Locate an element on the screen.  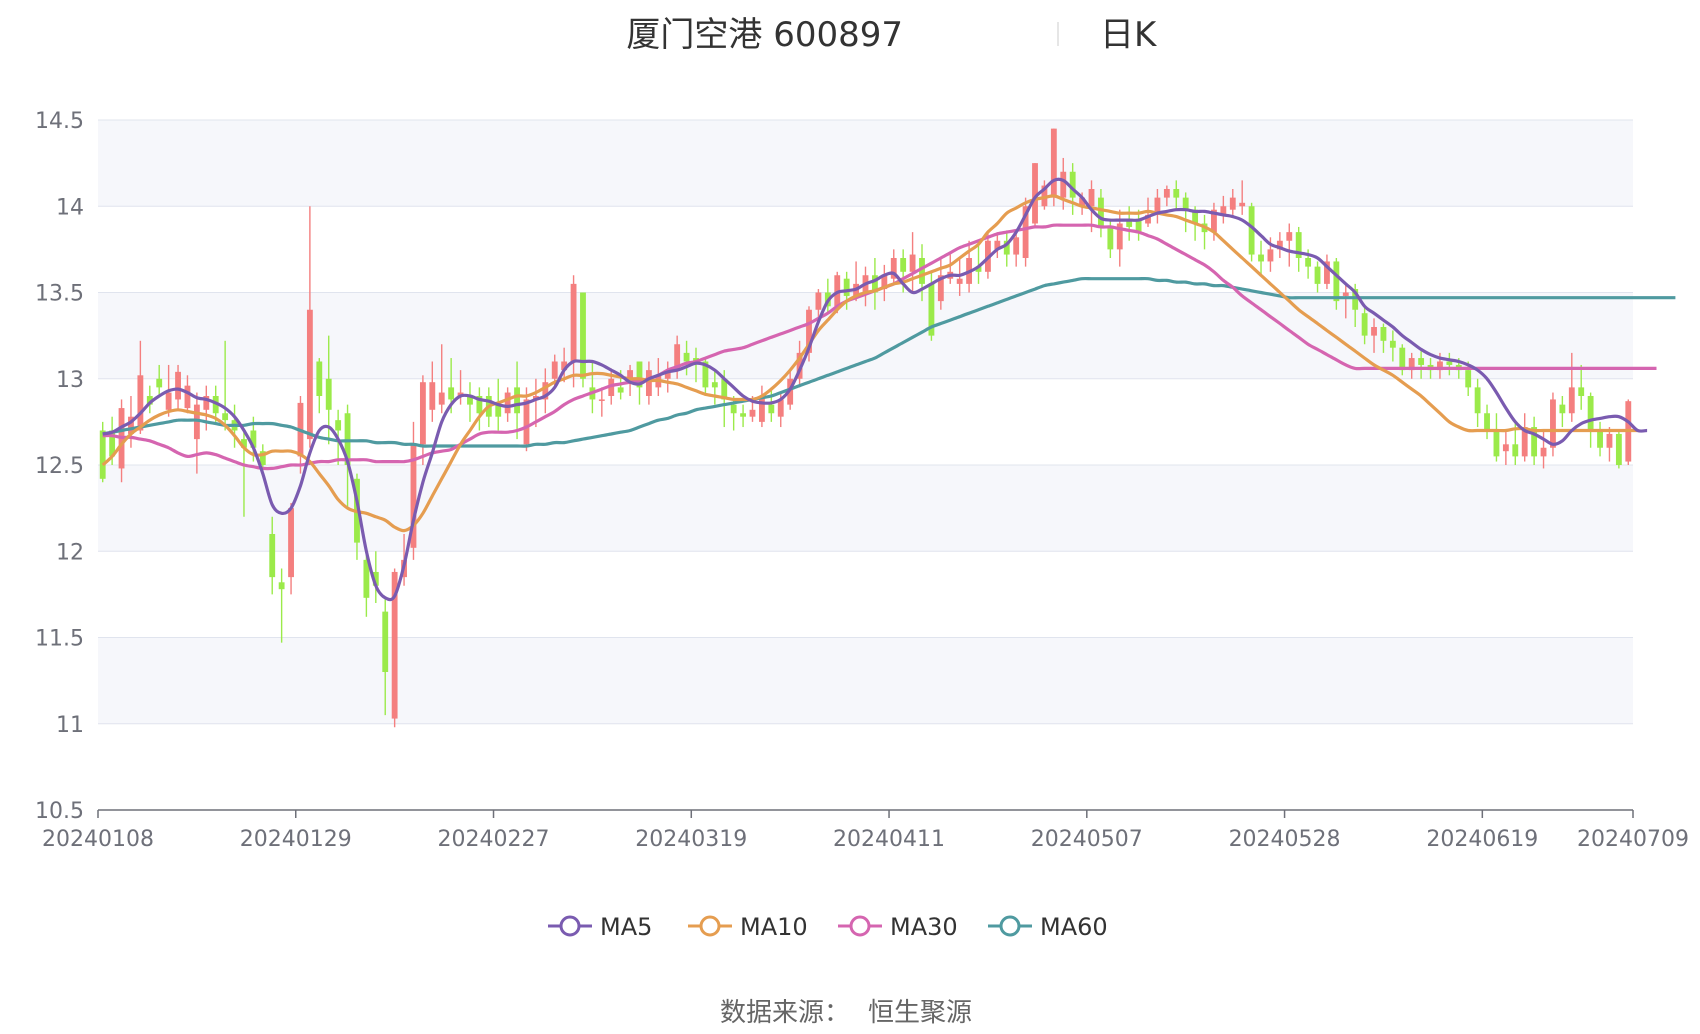
y-tick-label: 11.5 is located at coordinates (59, 639).